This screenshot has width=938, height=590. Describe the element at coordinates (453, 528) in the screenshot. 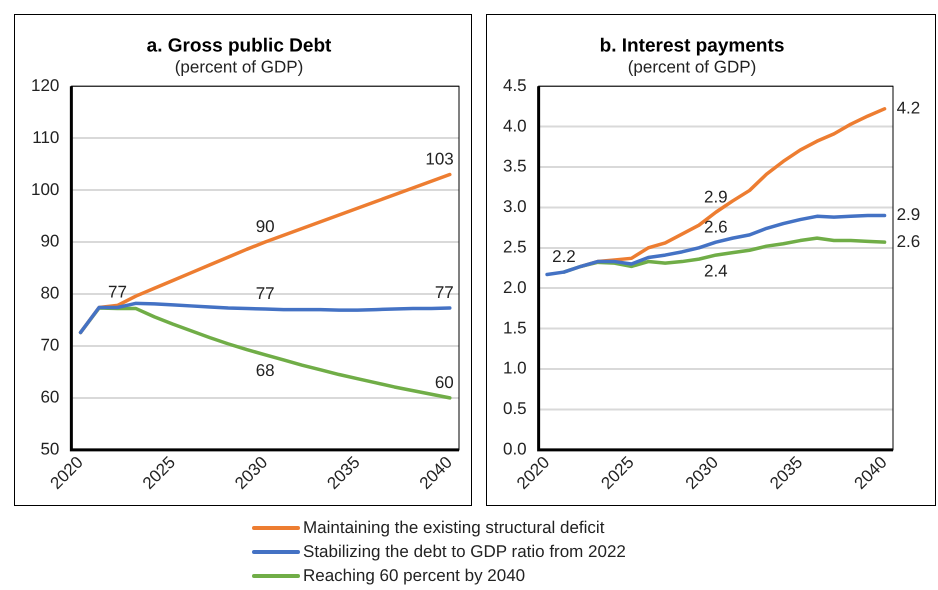

I see `legend-label: Maintaining the existing structural deficit` at that location.